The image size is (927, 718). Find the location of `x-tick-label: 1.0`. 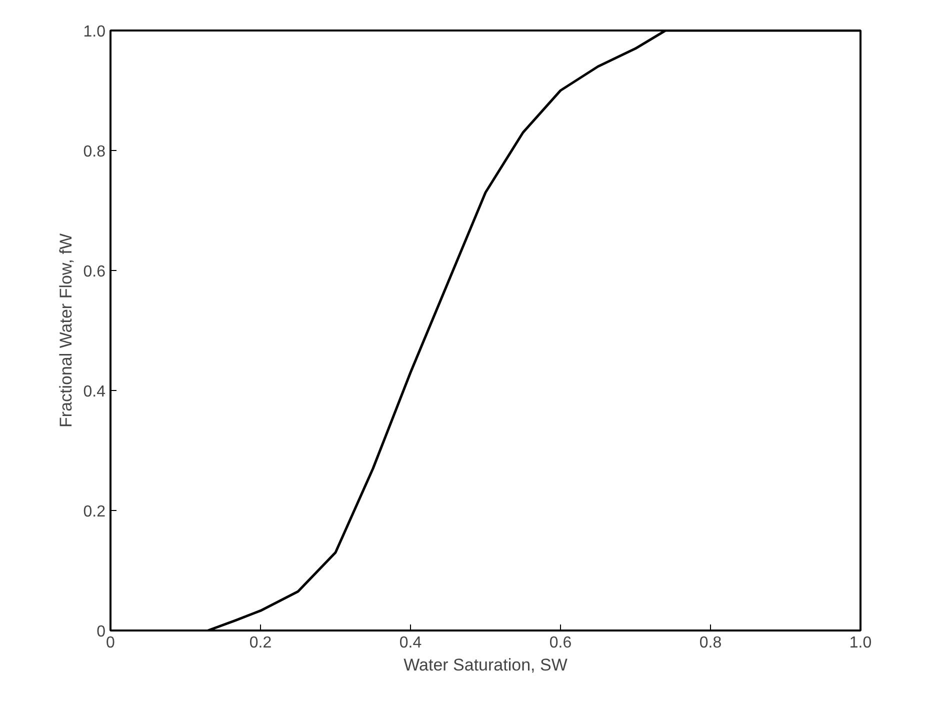

x-tick-label: 1.0 is located at coordinates (860, 643).